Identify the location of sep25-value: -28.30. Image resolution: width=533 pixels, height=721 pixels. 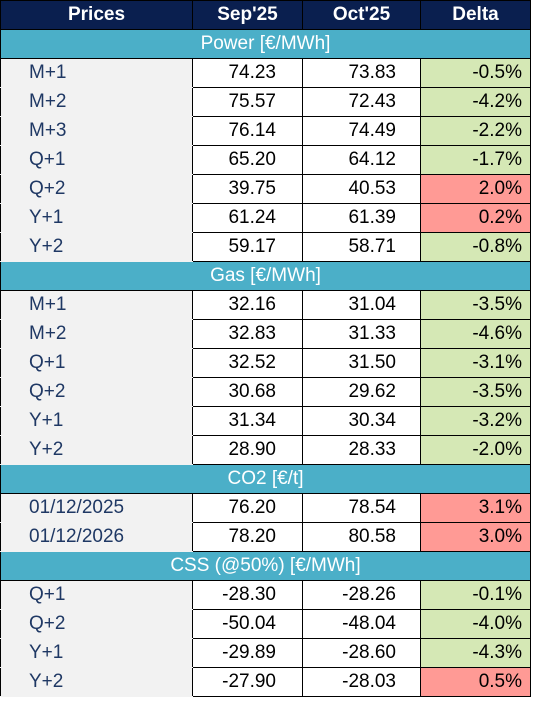
(247, 595).